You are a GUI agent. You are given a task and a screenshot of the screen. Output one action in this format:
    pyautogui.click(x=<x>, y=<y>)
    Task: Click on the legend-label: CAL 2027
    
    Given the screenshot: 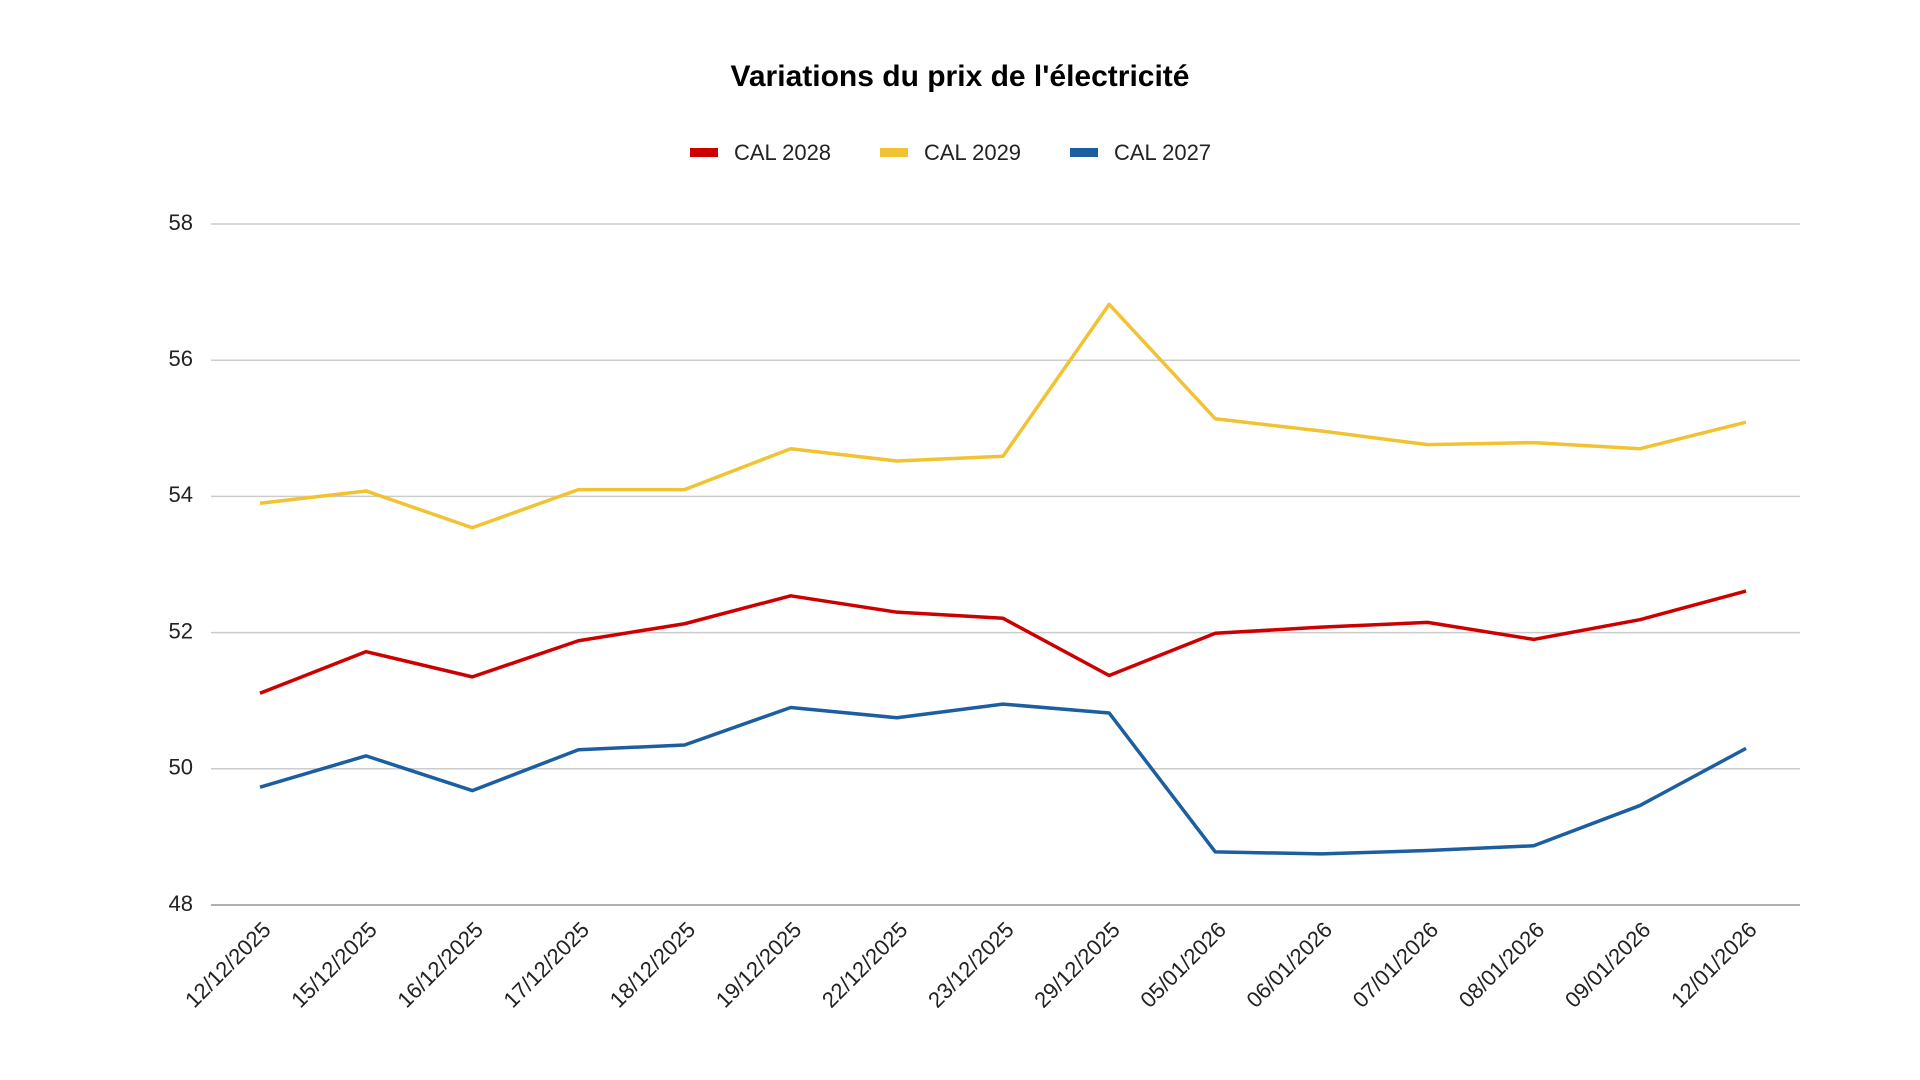 What is the action you would take?
    pyautogui.click(x=1162, y=152)
    